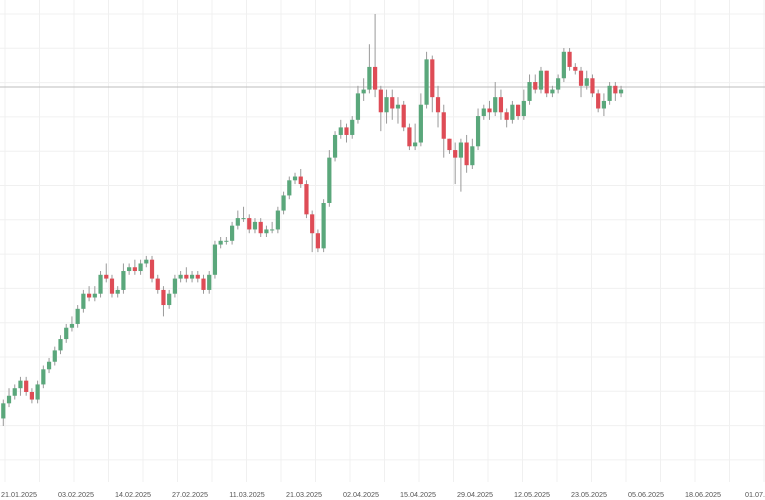 Image resolution: width=765 pixels, height=500 pixels. Describe the element at coordinates (475, 494) in the screenshot. I see `x-tick-label: 29.04.2025` at that location.